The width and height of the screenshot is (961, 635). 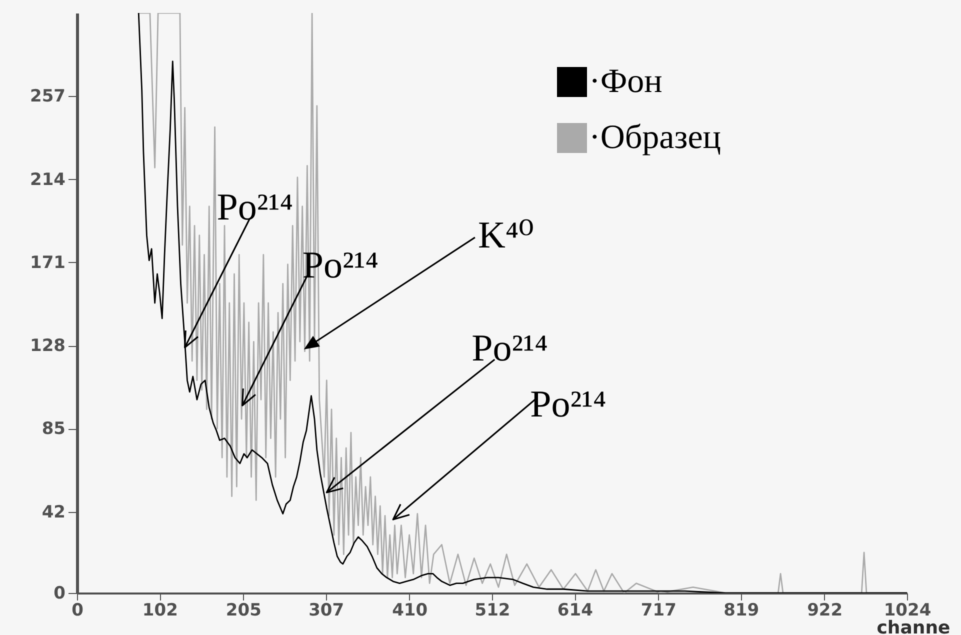 I want to click on x-axis-title: channe, so click(x=913, y=626).